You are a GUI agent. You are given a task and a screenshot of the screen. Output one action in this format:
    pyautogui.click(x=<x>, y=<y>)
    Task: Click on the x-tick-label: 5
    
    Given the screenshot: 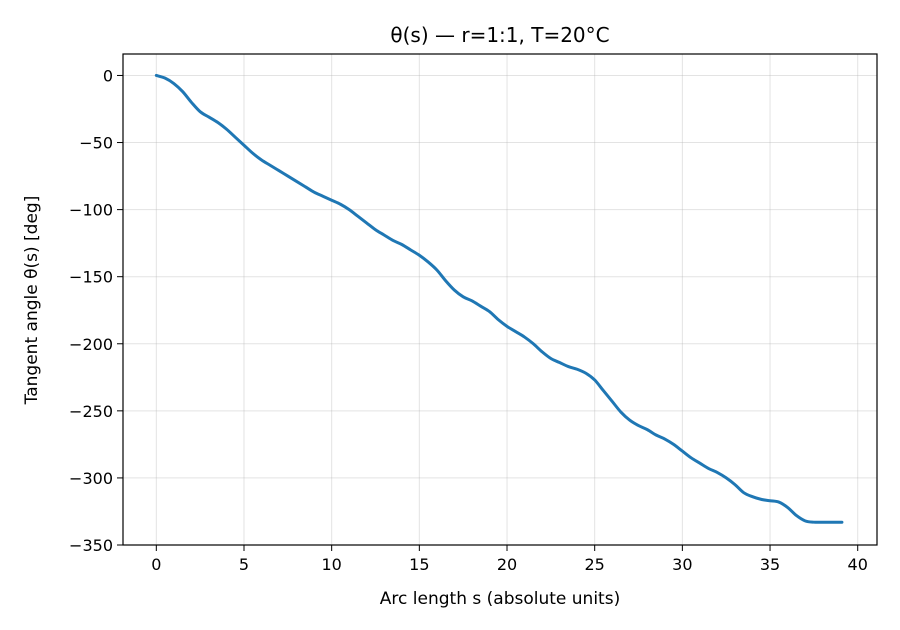 What is the action you would take?
    pyautogui.click(x=244, y=564)
    